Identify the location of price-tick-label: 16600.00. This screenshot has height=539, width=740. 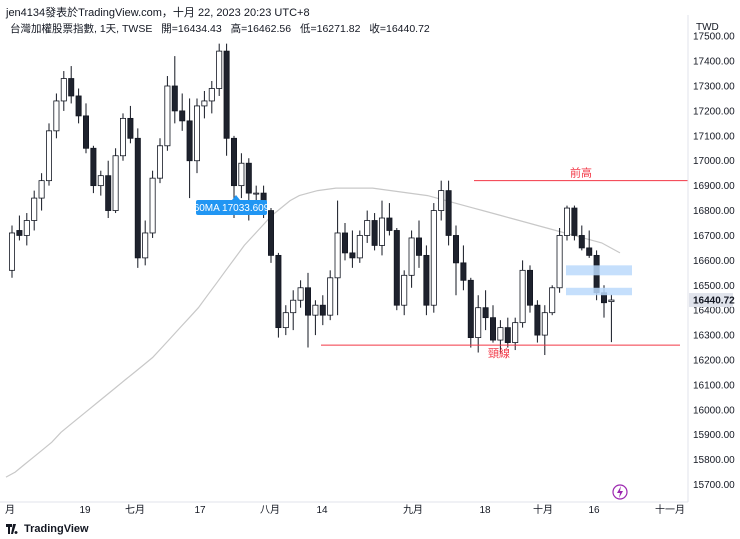
(714, 261).